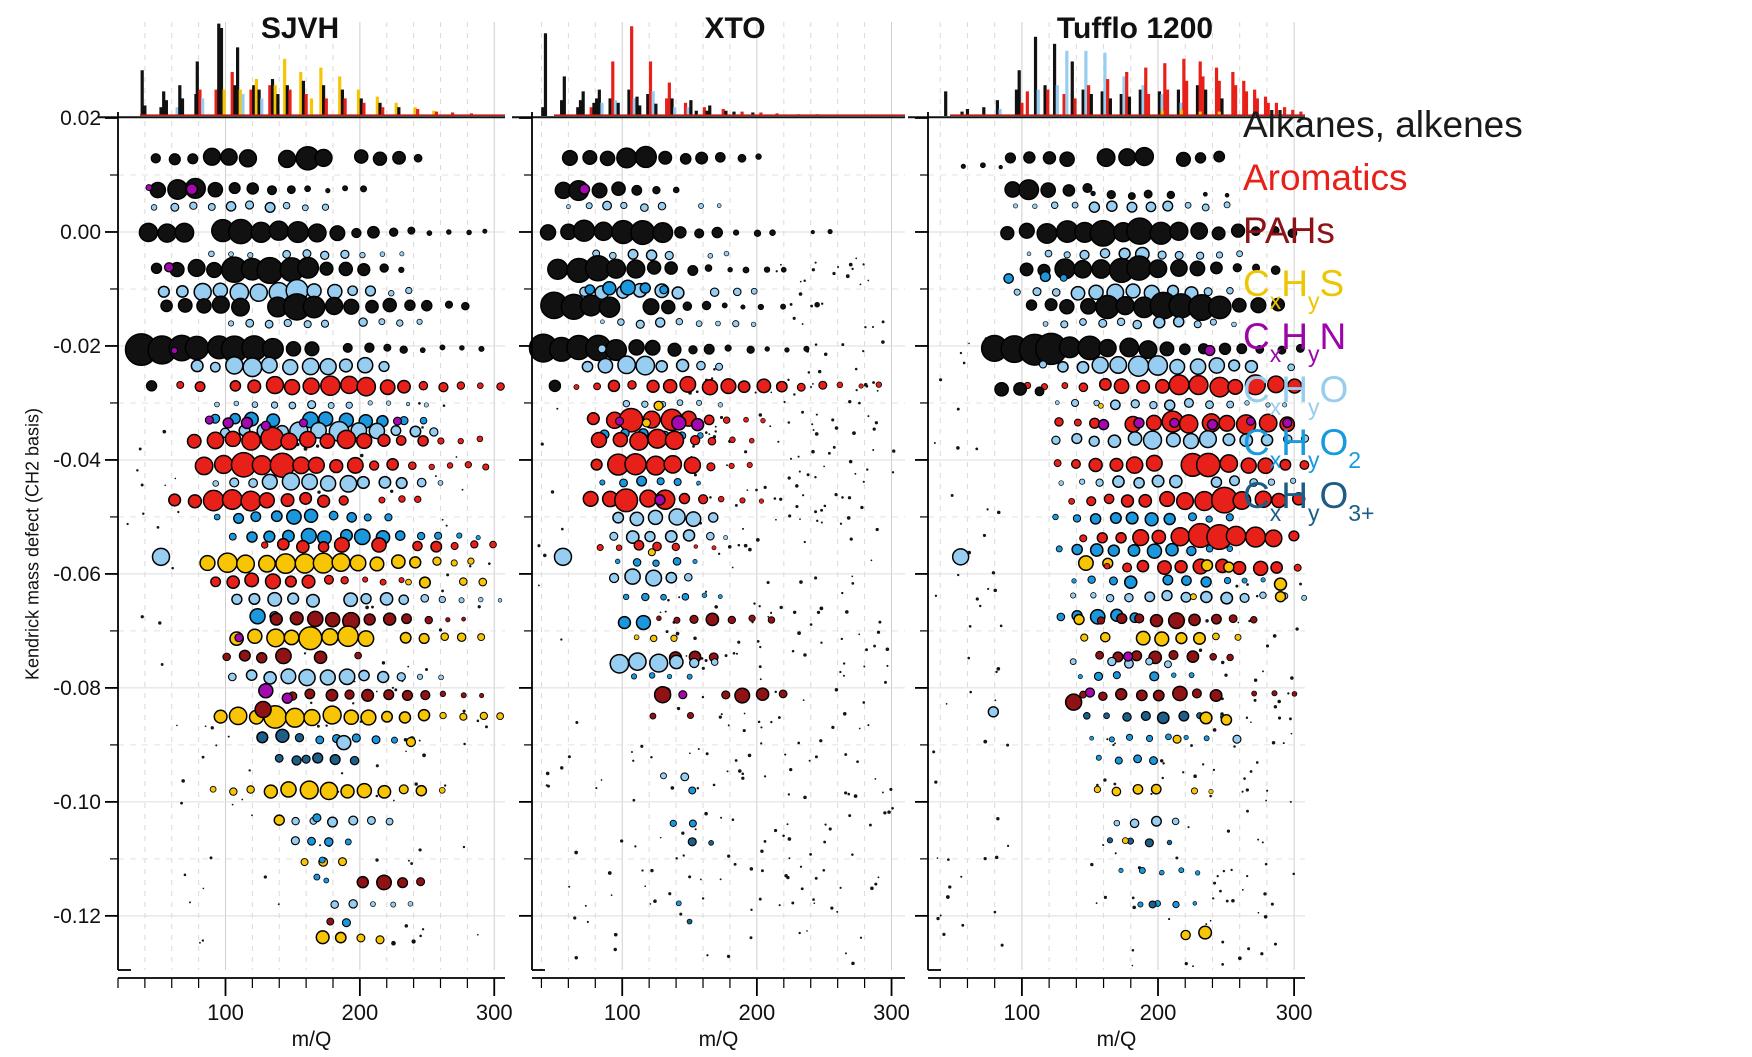  Describe the element at coordinates (1295, 341) in the screenshot. I see `legend-item: CxHyN` at that location.